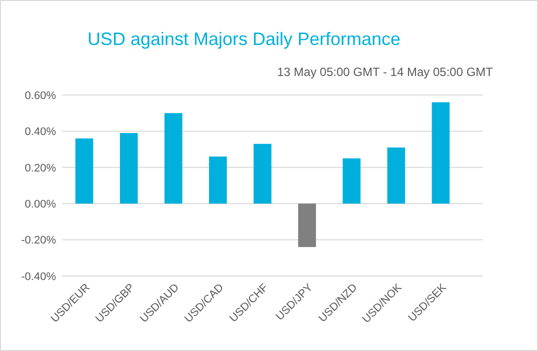 This screenshot has height=351, width=538. What do you see at coordinates (40, 204) in the screenshot?
I see `y-tick-label: 0.00%` at bounding box center [40, 204].